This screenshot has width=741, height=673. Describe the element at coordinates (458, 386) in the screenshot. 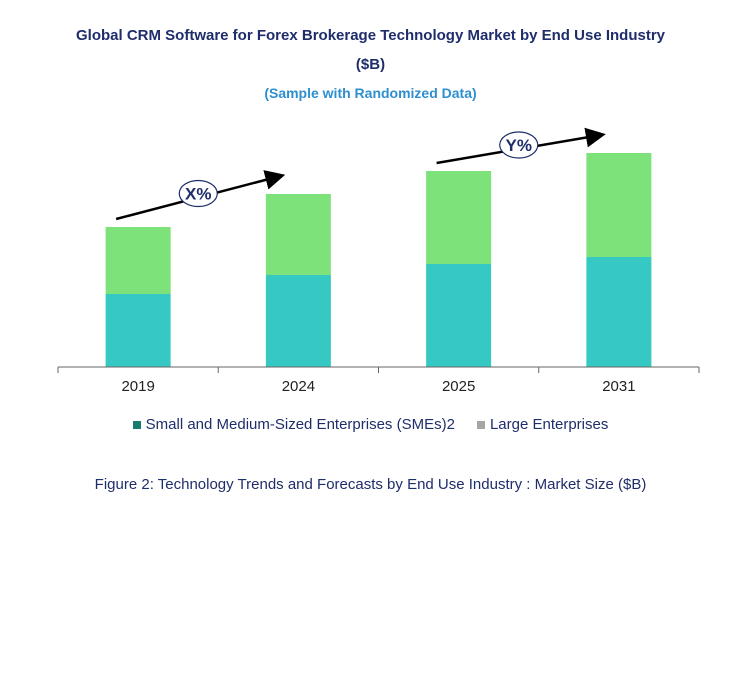

I see `x-tick-label-2025: 2025` at that location.